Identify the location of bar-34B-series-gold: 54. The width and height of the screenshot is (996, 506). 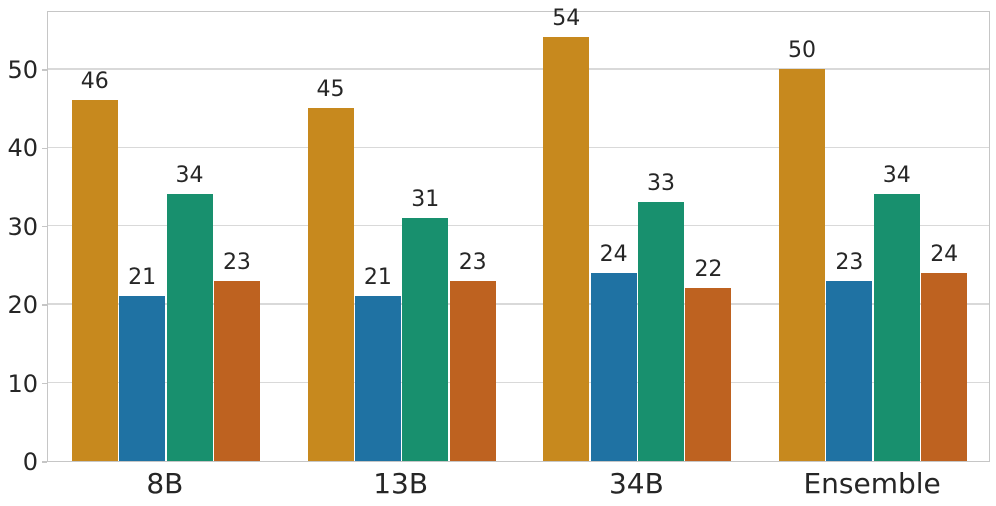
(566, 234).